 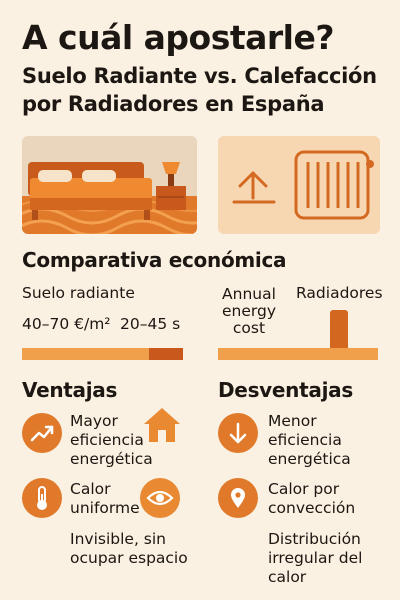 I want to click on ventaja-2-line-1: Calor, so click(x=90, y=489).